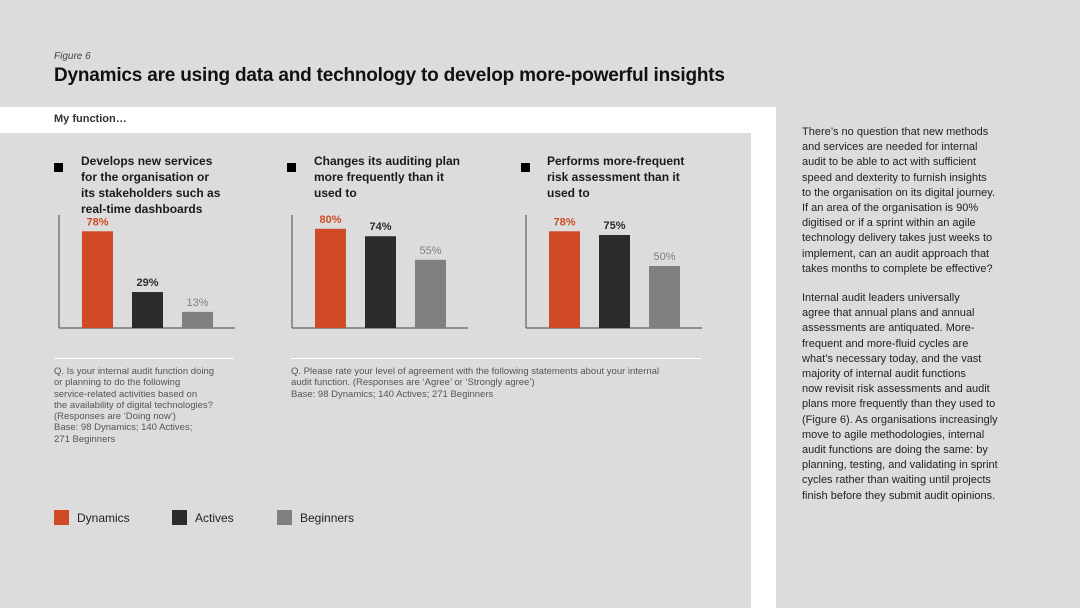 This screenshot has width=1080, height=608. What do you see at coordinates (327, 517) in the screenshot?
I see `legend-label: Beginners` at bounding box center [327, 517].